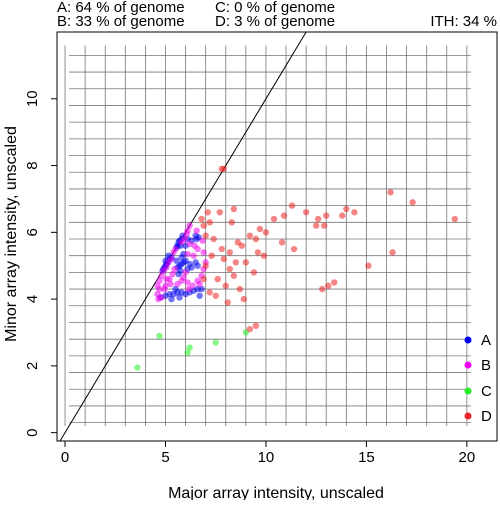 The height and width of the screenshot is (505, 500). I want to click on x-tick-label: 10, so click(266, 457).